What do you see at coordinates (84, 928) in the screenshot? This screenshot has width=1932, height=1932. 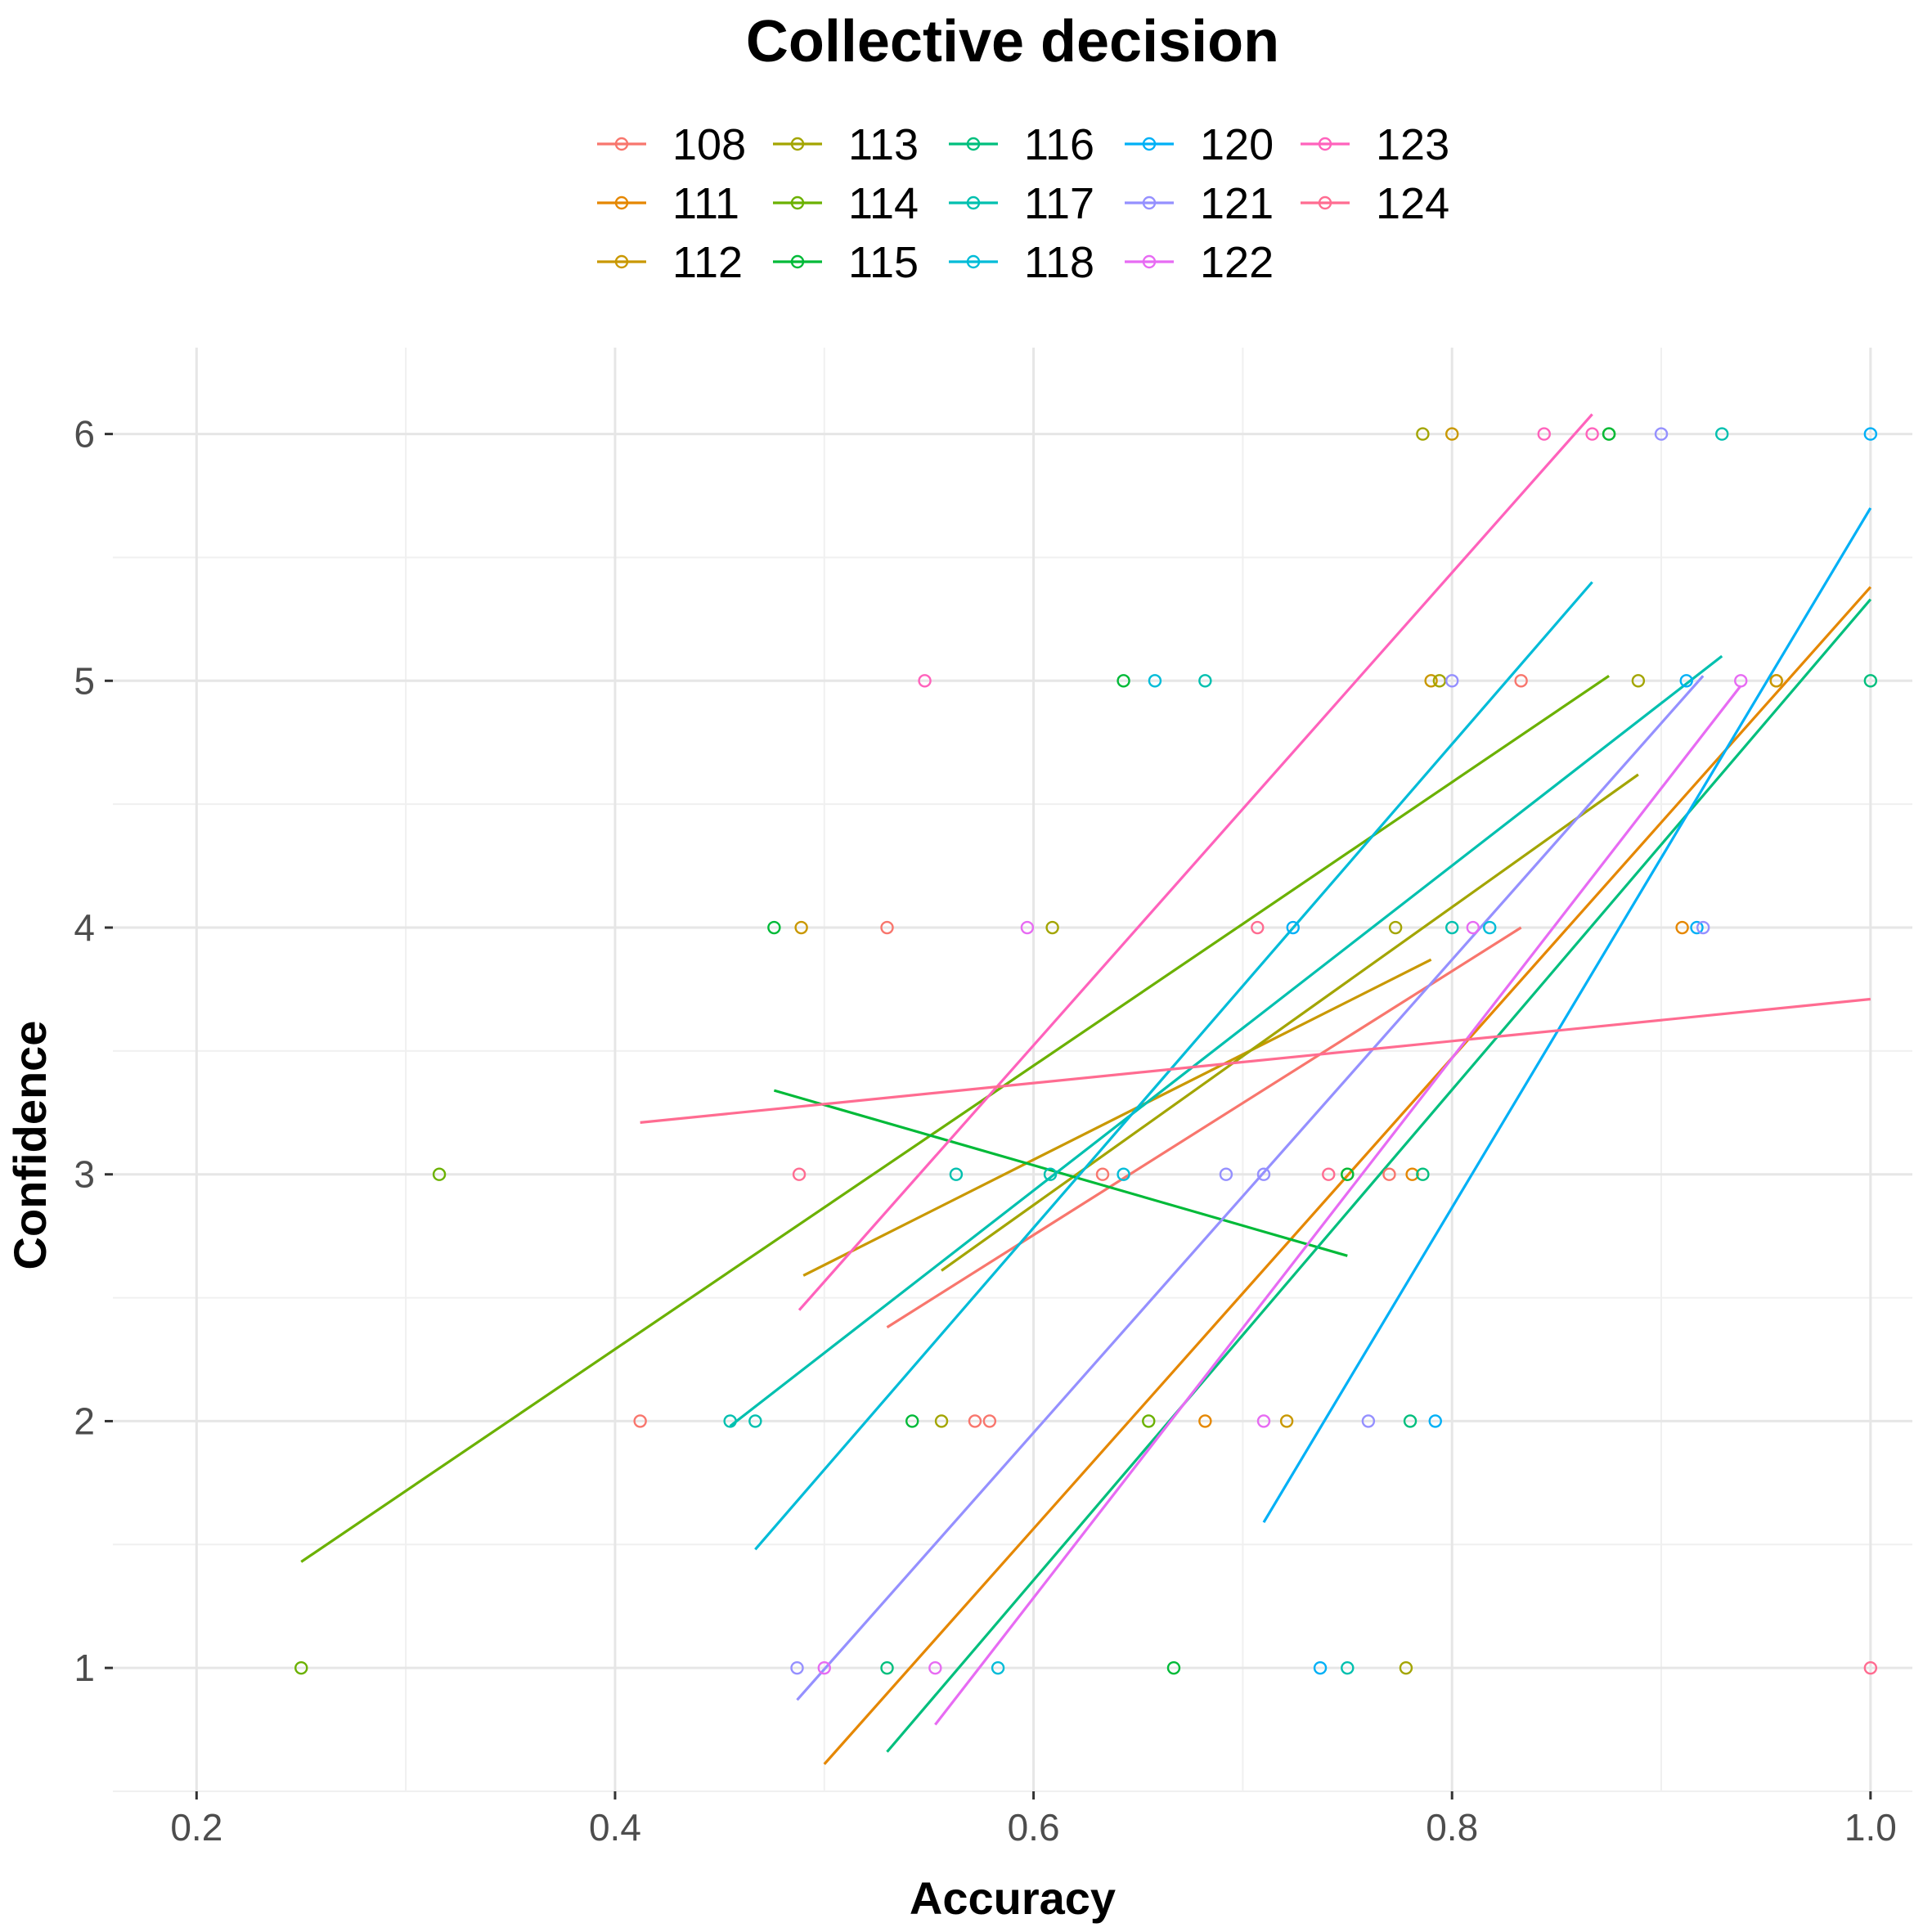 I see `y-tick-label: 4` at bounding box center [84, 928].